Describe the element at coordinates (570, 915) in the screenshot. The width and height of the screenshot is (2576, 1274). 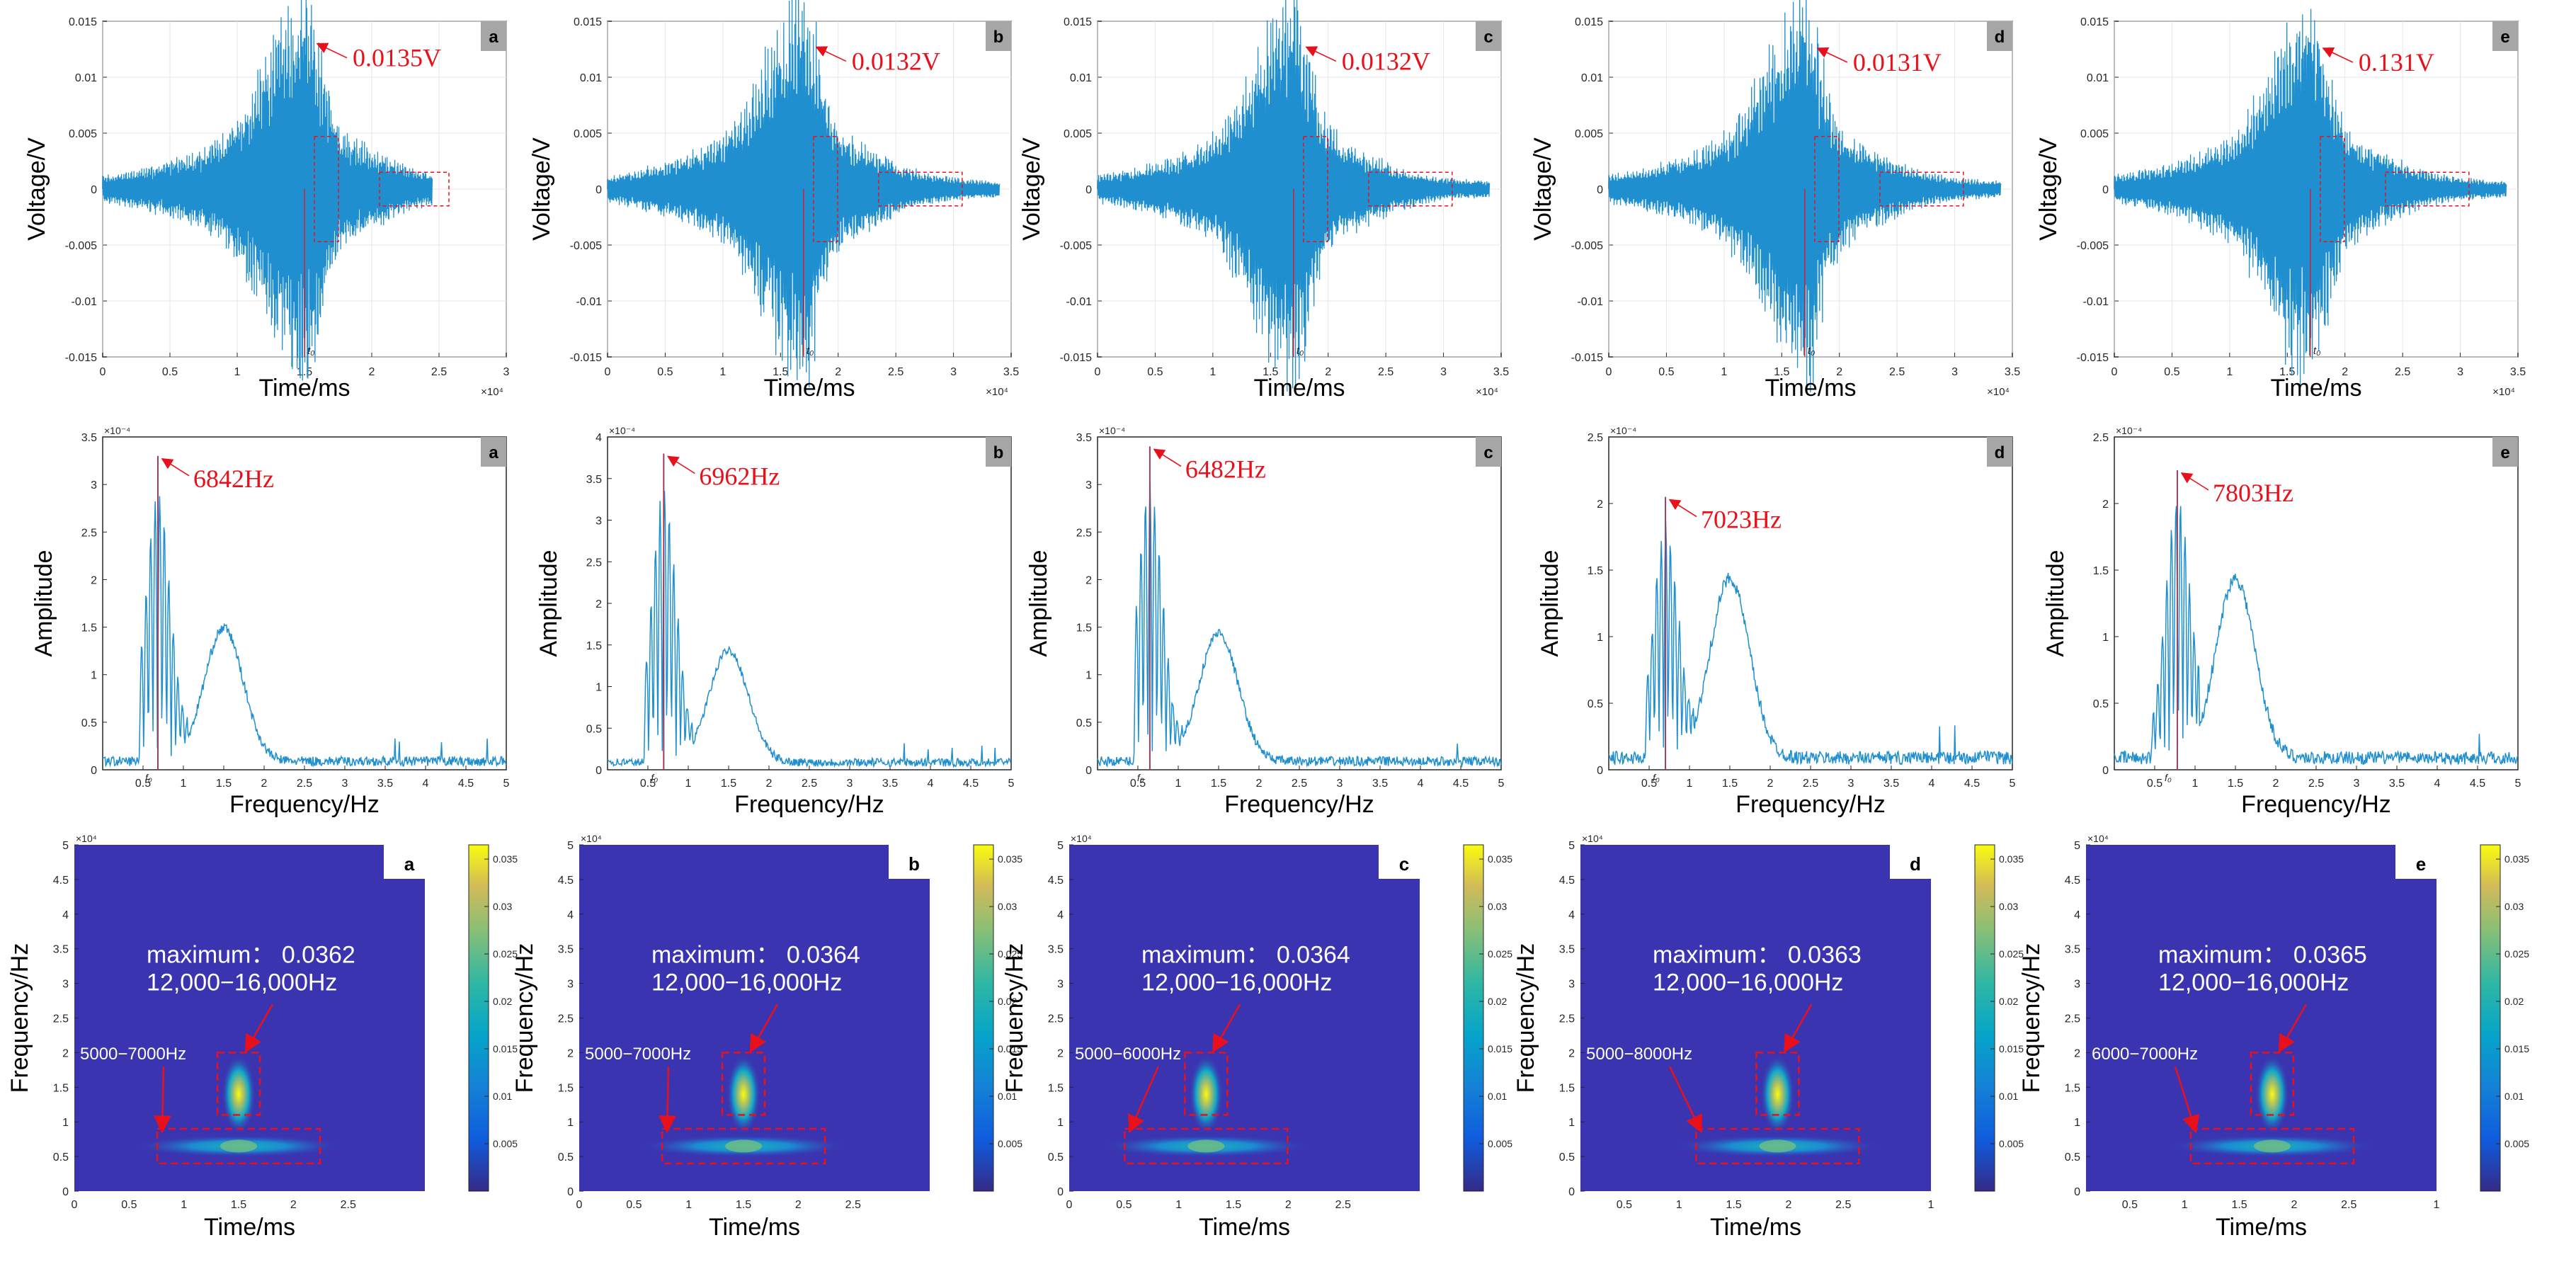
I see `y-tick-label: 4` at that location.